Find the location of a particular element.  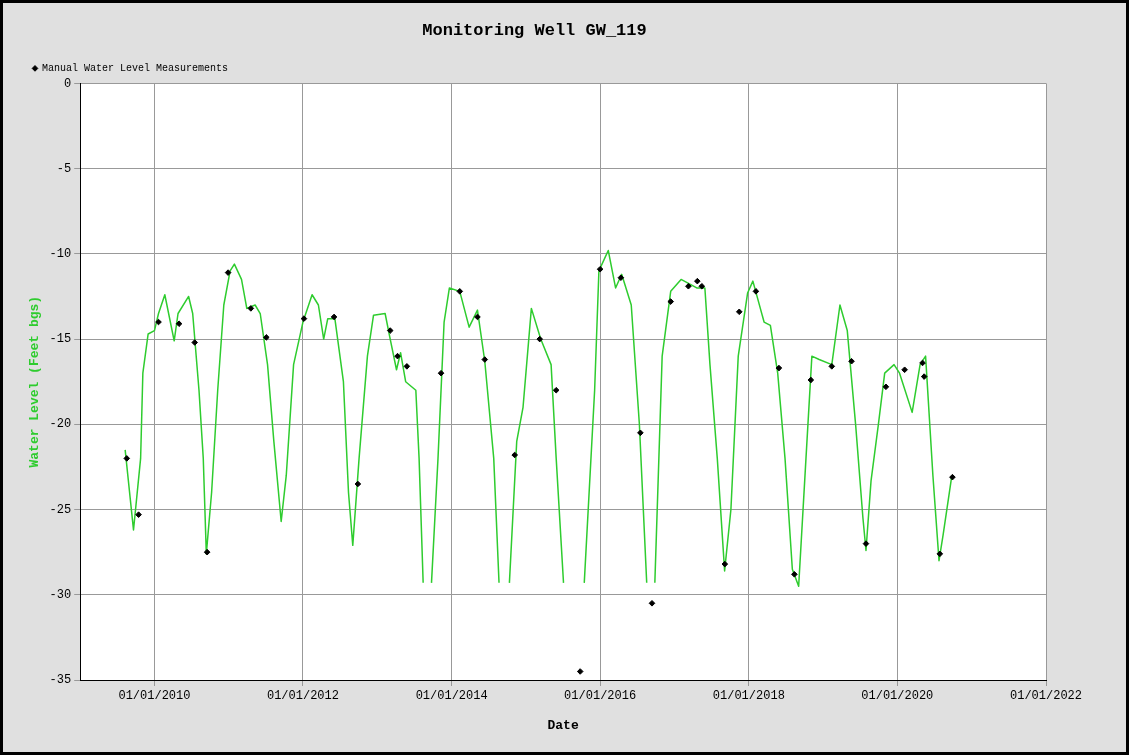

legend-label: Manual Water Level Measurements is located at coordinates (135, 69).